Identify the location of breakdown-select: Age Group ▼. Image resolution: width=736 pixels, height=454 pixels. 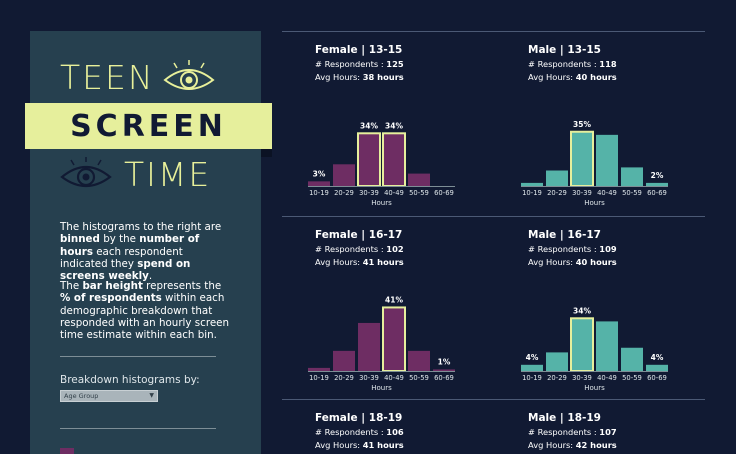
(109, 396).